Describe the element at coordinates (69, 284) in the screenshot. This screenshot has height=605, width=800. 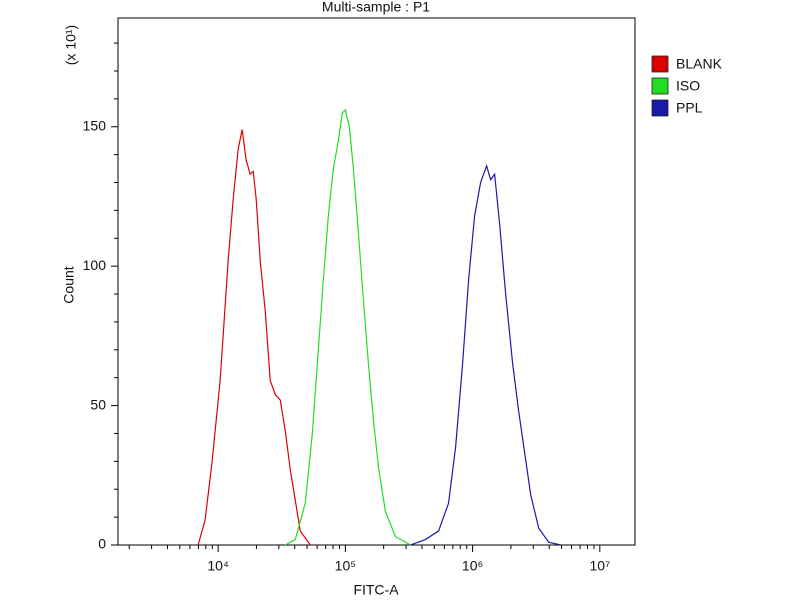
I see `y-axis-label: Count` at that location.